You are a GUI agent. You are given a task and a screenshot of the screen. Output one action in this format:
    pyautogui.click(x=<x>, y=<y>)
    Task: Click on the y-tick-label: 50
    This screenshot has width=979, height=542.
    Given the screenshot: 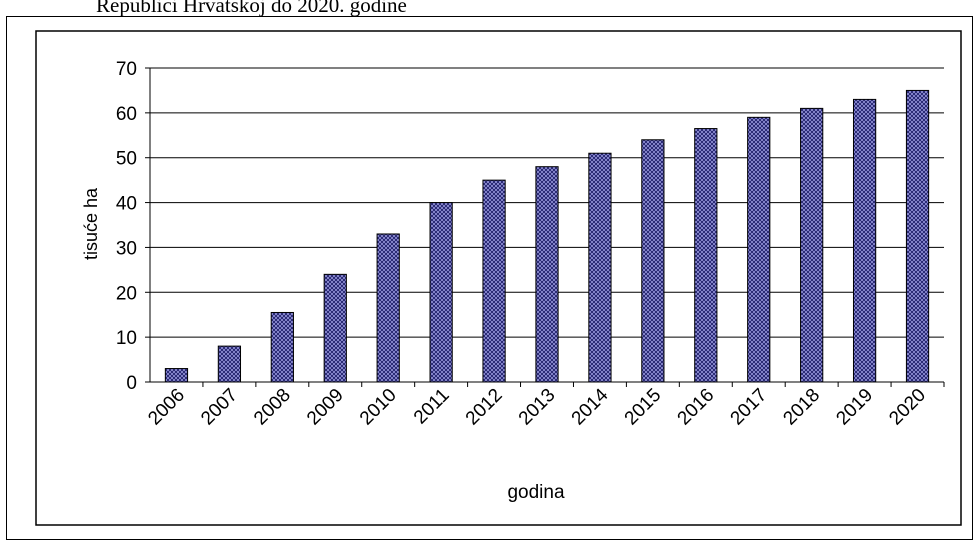 What is the action you would take?
    pyautogui.click(x=126, y=159)
    